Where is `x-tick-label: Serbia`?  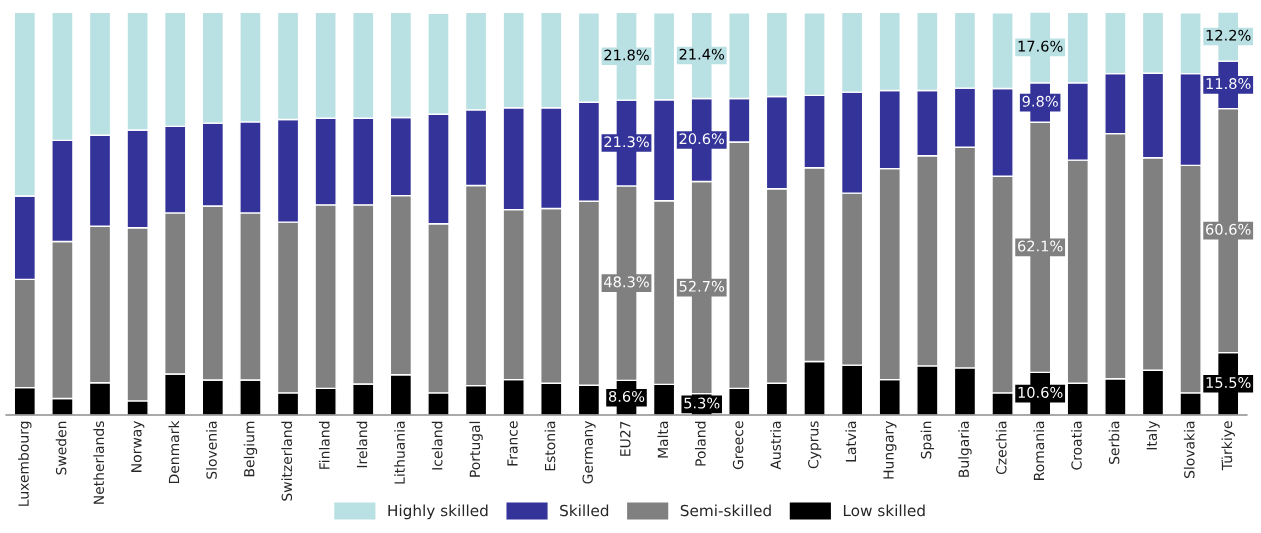
x-tick-label: Serbia is located at coordinates (1114, 442).